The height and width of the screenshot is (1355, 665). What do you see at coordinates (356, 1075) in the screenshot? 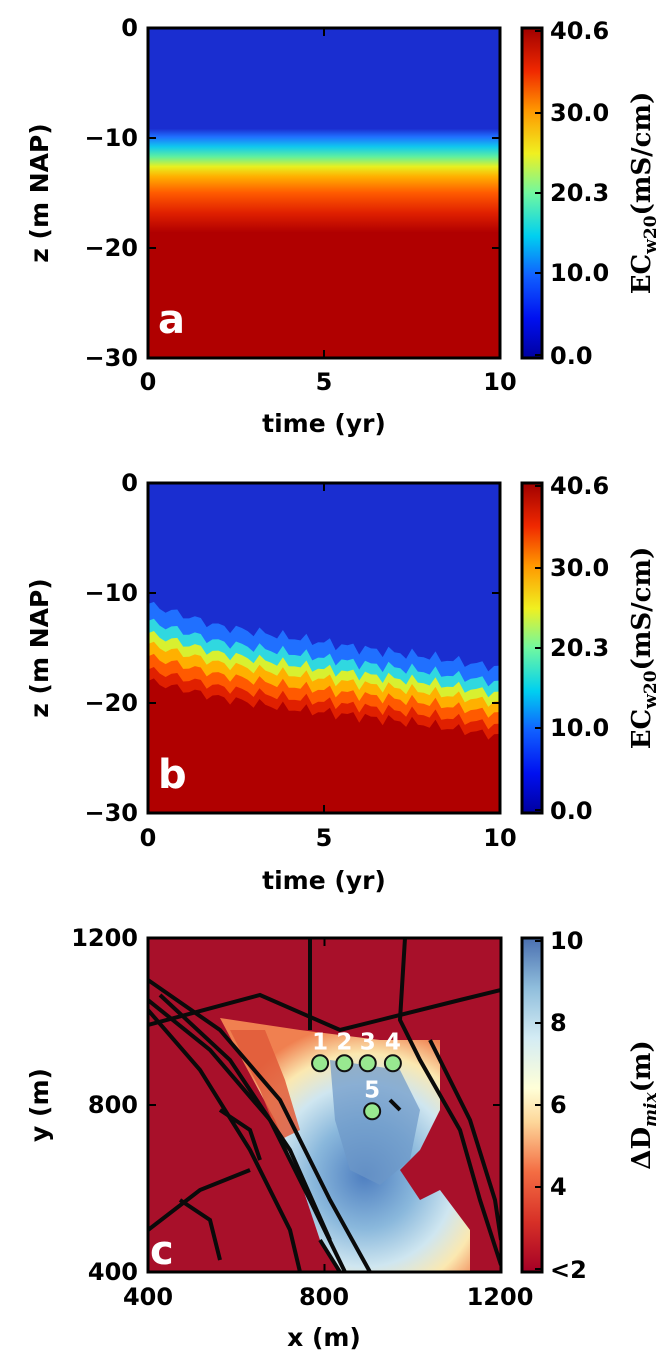
I see `wells: 1 2 3 45` at bounding box center [356, 1075].